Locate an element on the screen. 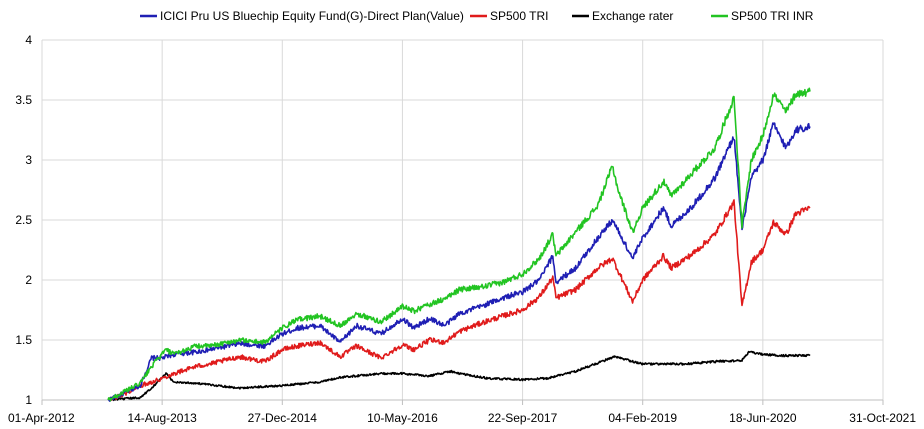 Image resolution: width=924 pixels, height=429 pixels. x-tick-label: 18-Jun-2020 is located at coordinates (763, 418).